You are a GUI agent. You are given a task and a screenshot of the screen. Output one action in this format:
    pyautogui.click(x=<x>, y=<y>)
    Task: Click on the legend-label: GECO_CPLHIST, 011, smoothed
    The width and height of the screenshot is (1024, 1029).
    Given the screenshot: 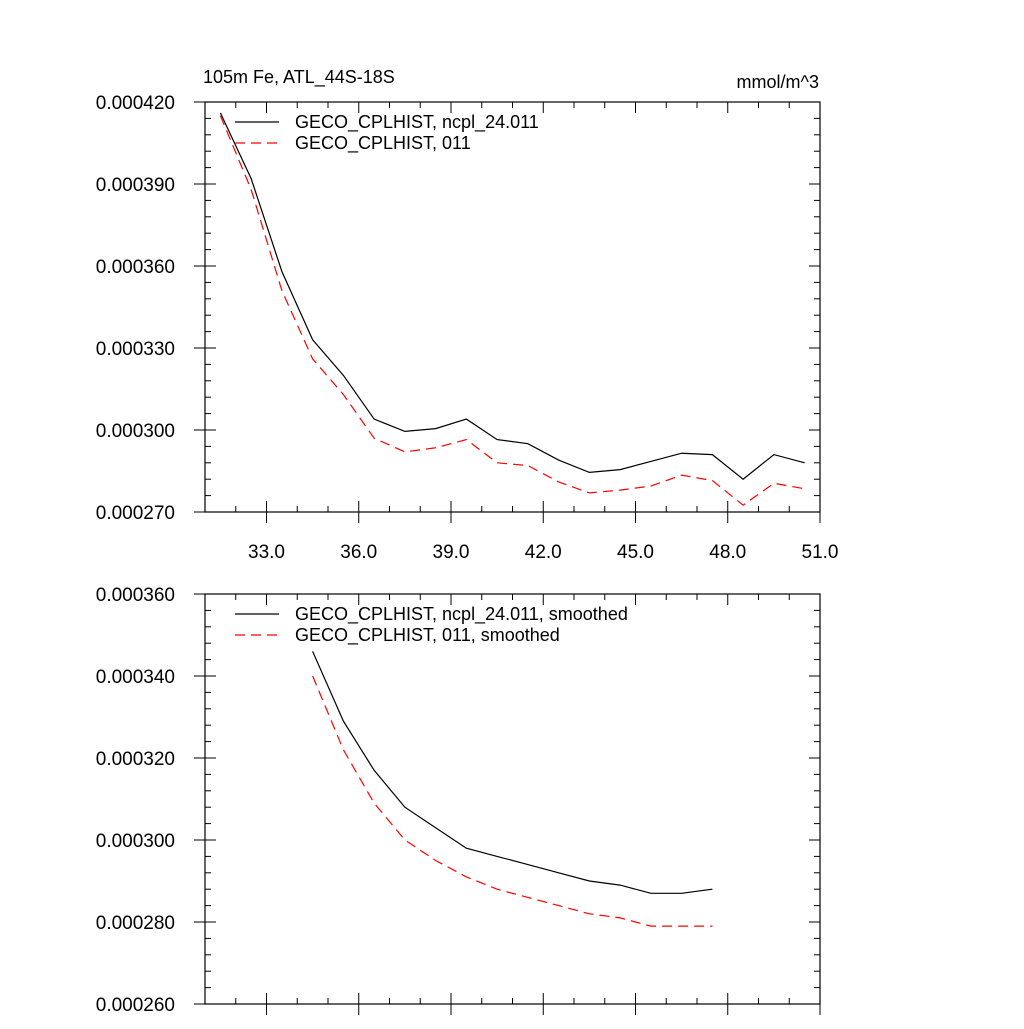 What is the action you would take?
    pyautogui.click(x=427, y=635)
    